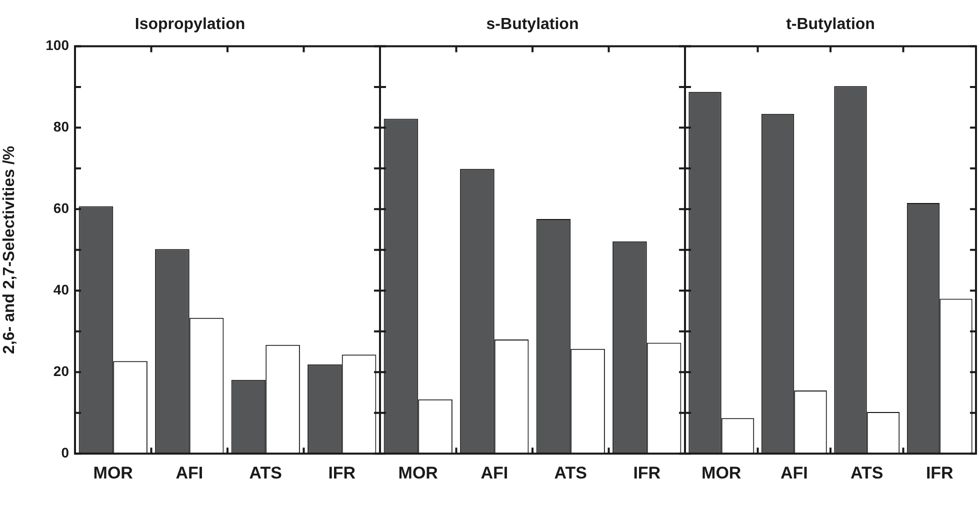  What do you see at coordinates (61, 126) in the screenshot?
I see `y-tick-label: 80` at bounding box center [61, 126].